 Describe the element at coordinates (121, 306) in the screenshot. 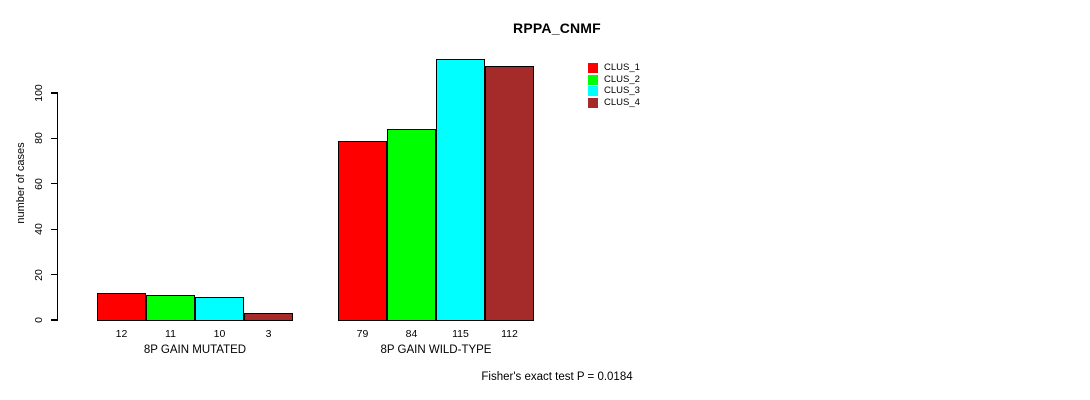

I see `bar-clus_1-group1` at that location.